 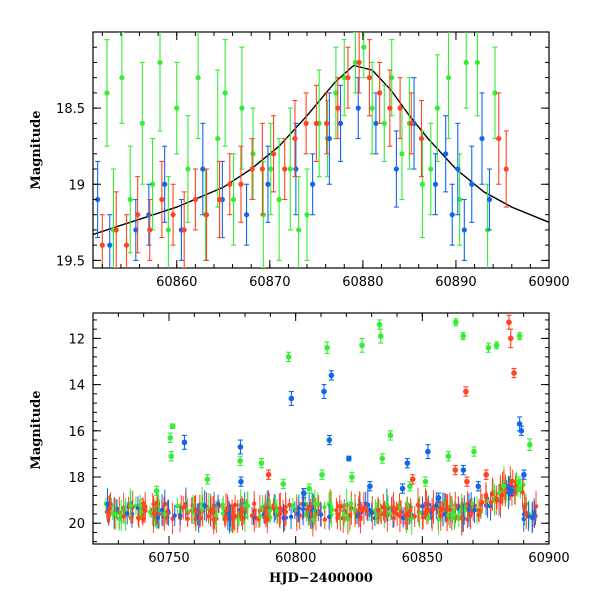 I want to click on x-tick-label: 60850, so click(x=422, y=558).